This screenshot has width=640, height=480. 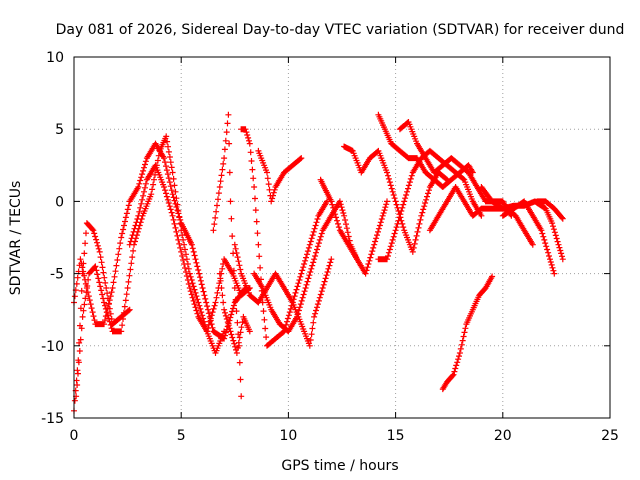 What do you see at coordinates (52, 347) in the screenshot?
I see `y-tick-label: -10` at bounding box center [52, 347].